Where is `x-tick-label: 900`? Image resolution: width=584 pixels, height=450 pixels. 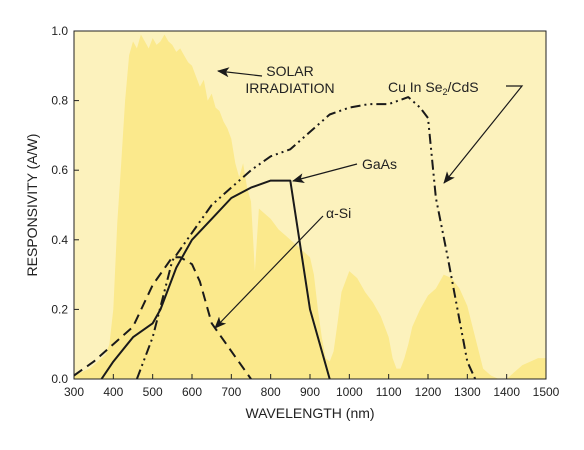
x-tick-label: 900 is located at coordinates (310, 392).